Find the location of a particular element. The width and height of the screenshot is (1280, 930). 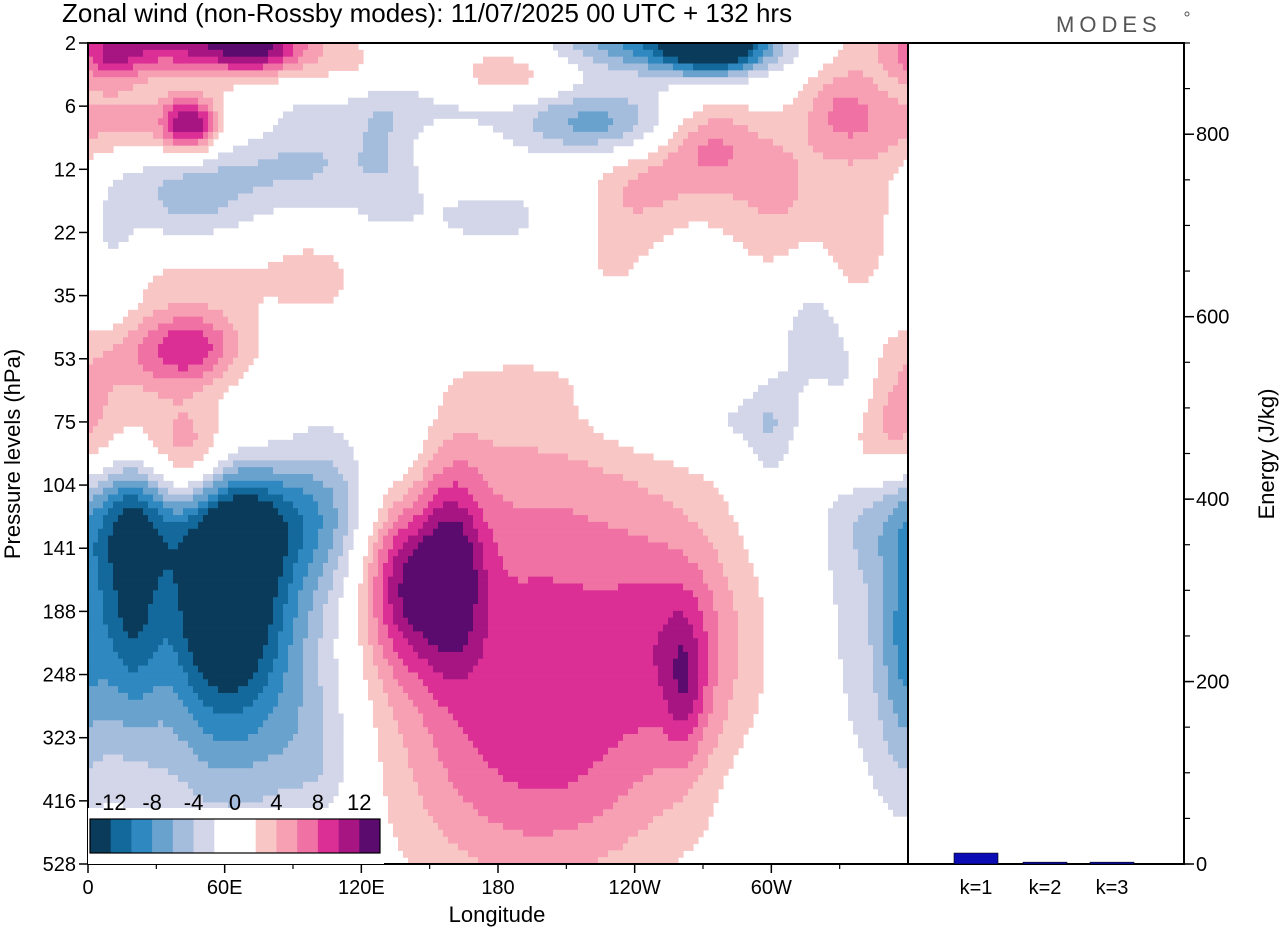

logo-registered-mark is located at coordinates (1187, 14).